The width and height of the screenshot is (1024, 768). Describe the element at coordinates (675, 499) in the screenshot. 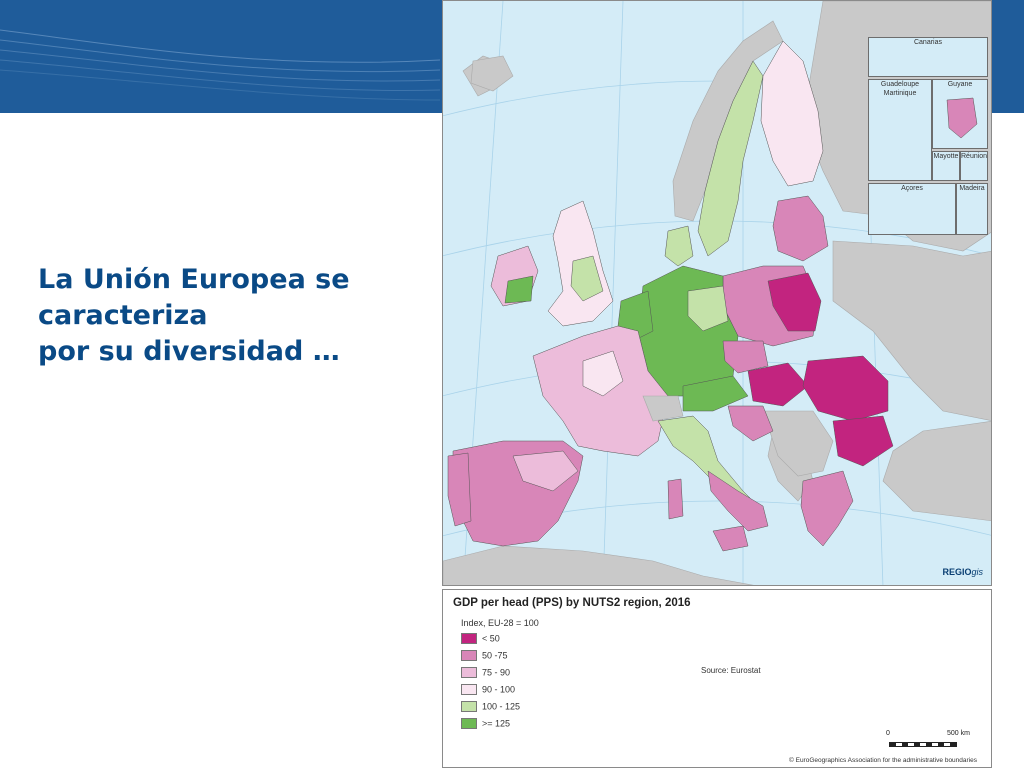

I see `sardinia-region` at that location.